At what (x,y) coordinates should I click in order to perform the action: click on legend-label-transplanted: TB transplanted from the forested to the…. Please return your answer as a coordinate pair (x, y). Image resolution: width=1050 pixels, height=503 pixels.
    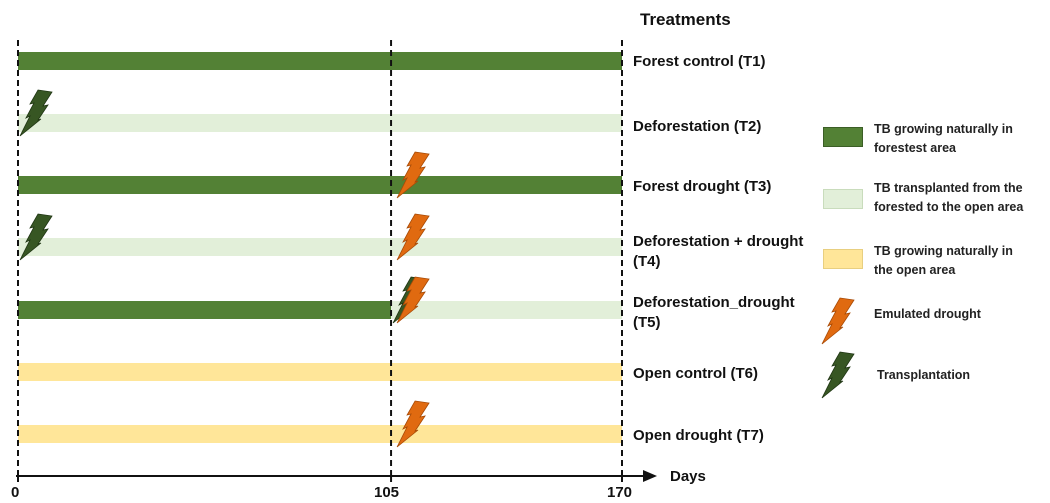
    Looking at the image, I should click on (949, 197).